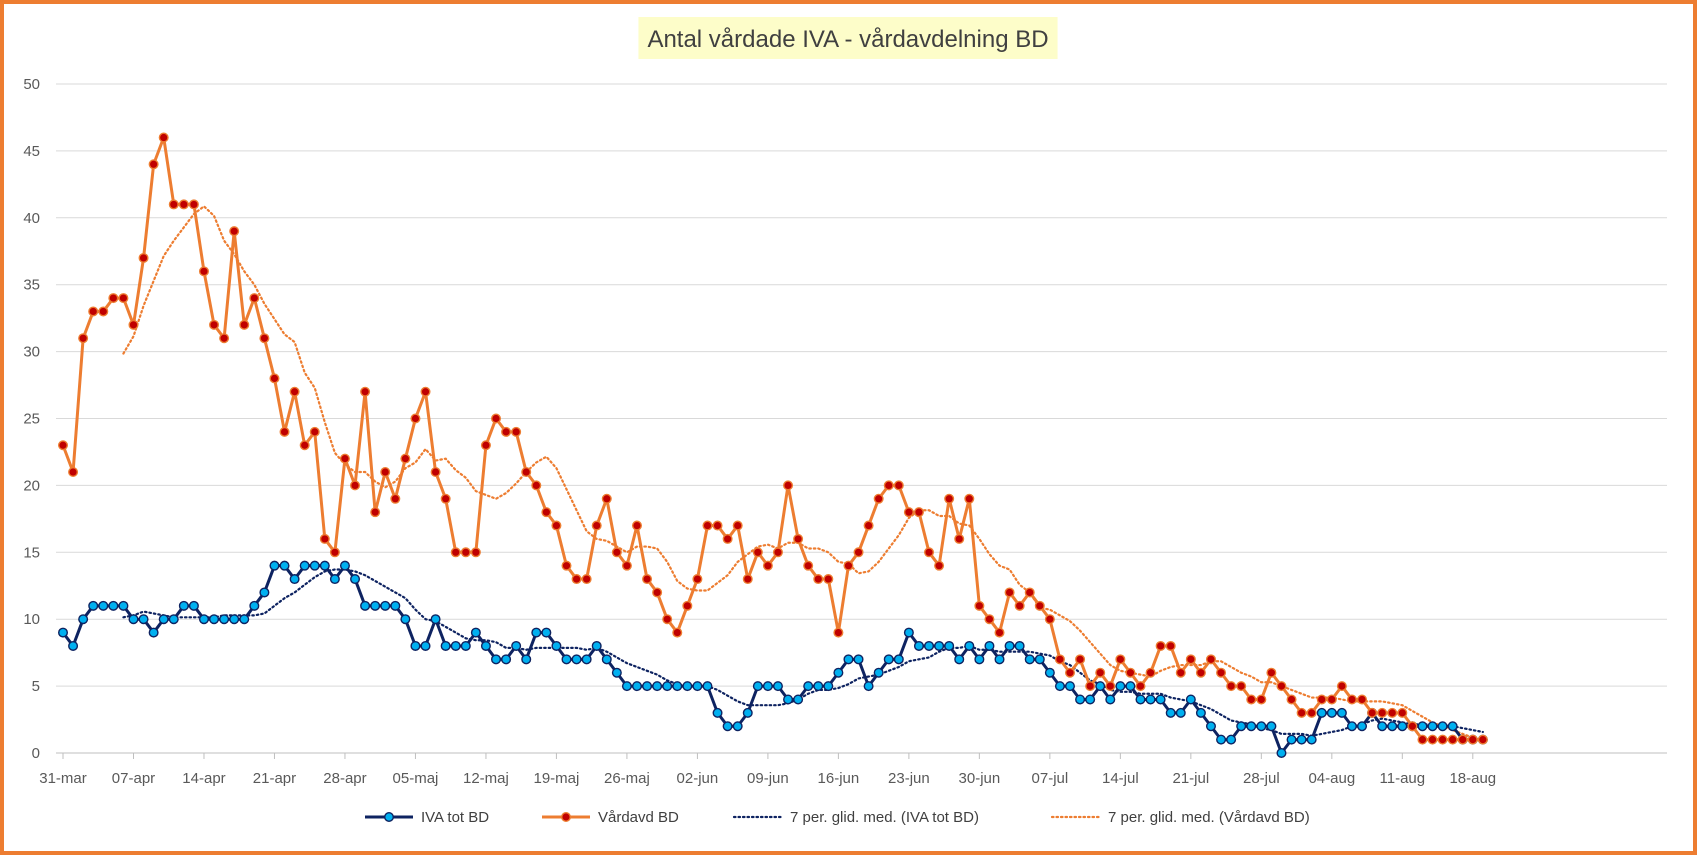 The height and width of the screenshot is (855, 1697). What do you see at coordinates (203, 778) in the screenshot?
I see `x-tick-label: 14-apr` at bounding box center [203, 778].